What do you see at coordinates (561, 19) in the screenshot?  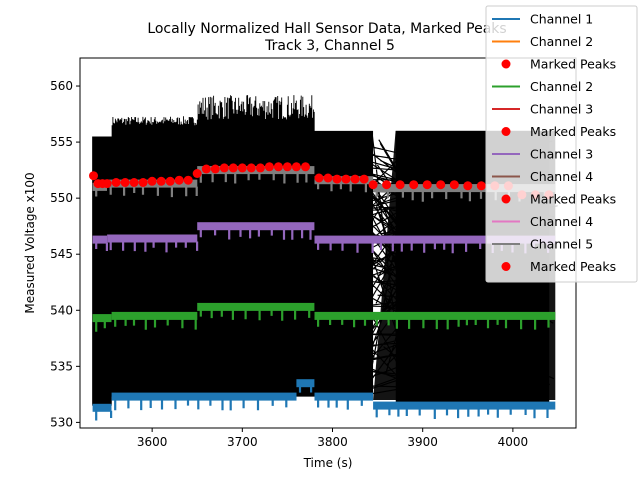 I see `legend-label-0: Channel 1` at bounding box center [561, 19].